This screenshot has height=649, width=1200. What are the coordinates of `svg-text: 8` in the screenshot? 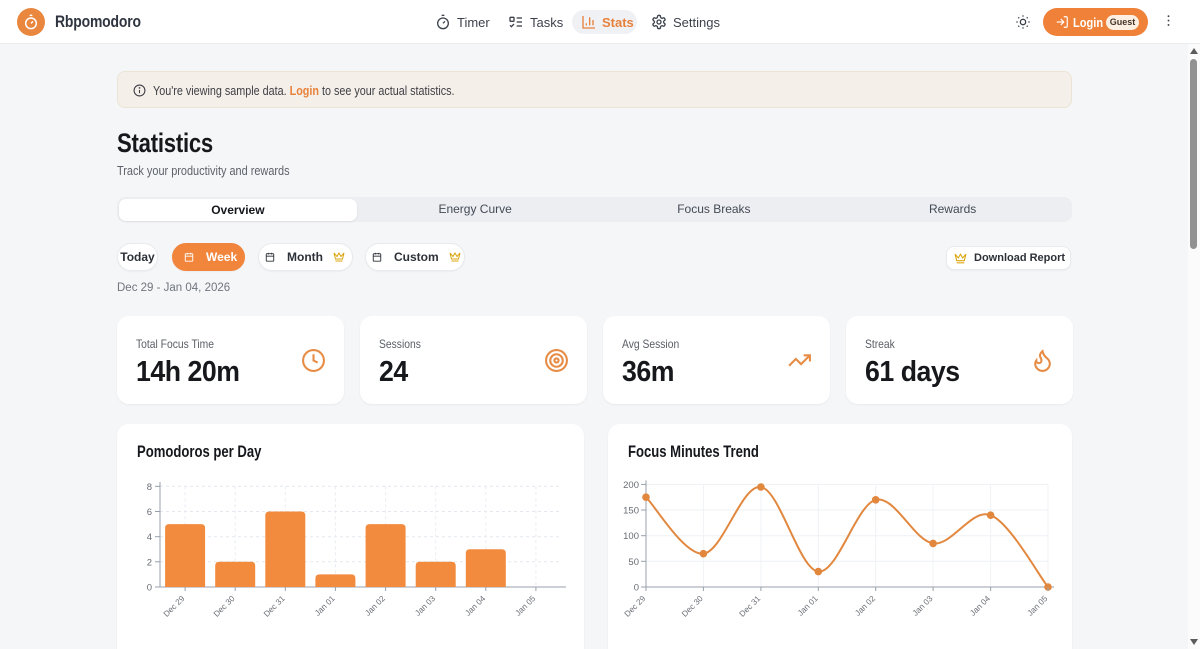 It's located at (149, 487).